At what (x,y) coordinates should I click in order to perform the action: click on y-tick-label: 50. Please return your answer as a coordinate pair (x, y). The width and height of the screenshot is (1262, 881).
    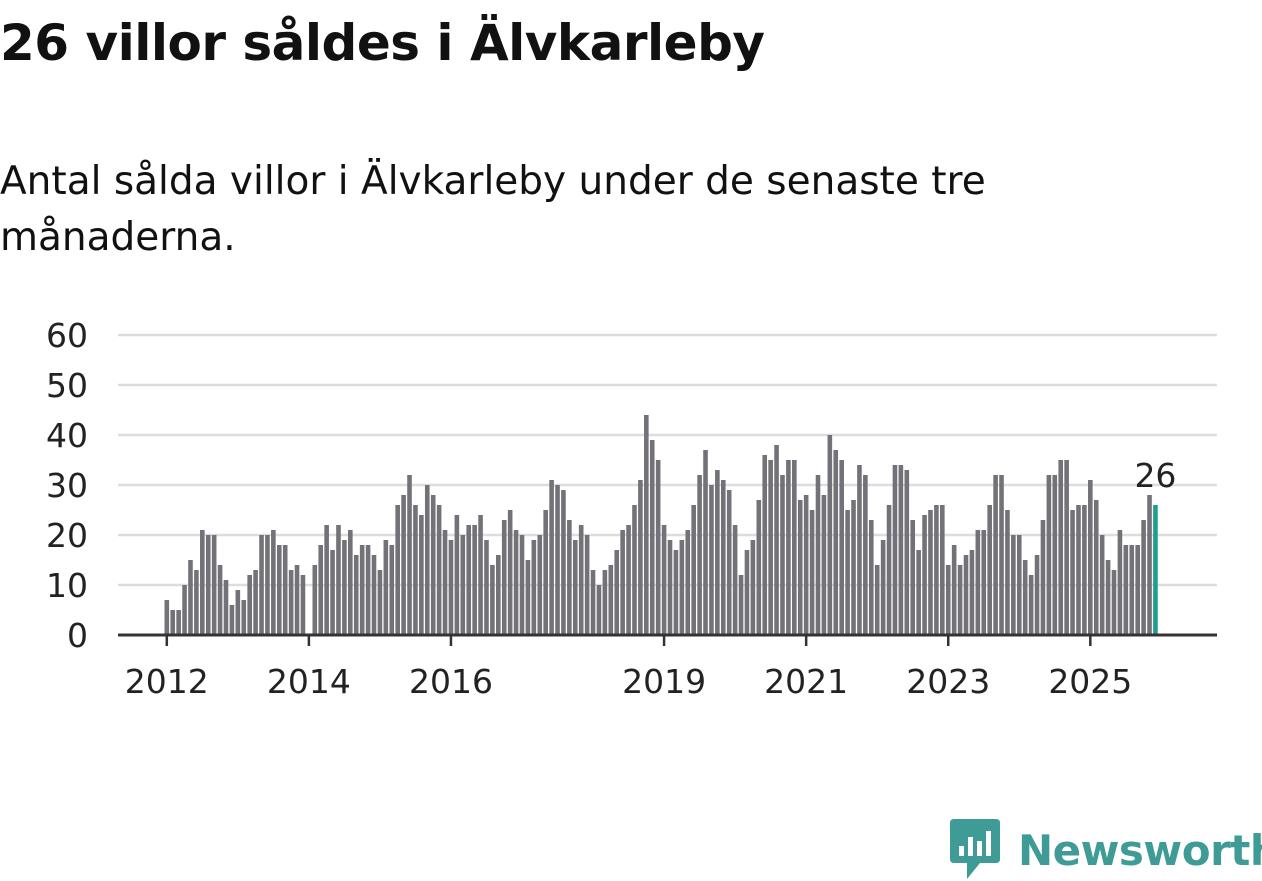
    Looking at the image, I should click on (67, 385).